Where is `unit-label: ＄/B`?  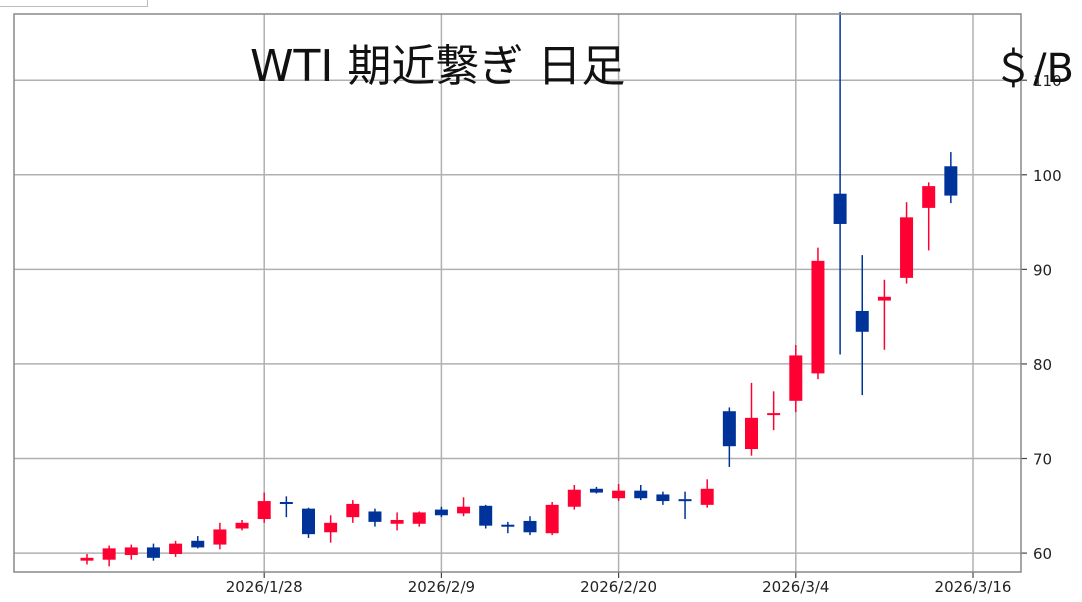
unit-label: ＄/B is located at coordinates (1033, 69).